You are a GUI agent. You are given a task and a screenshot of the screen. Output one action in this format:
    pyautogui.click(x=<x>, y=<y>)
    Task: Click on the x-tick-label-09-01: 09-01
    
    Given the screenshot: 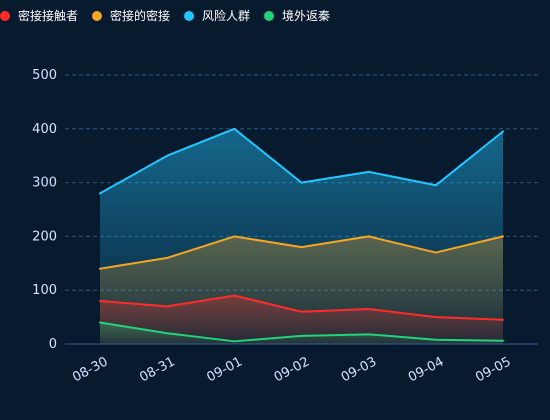 What is the action you would take?
    pyautogui.click(x=224, y=369)
    